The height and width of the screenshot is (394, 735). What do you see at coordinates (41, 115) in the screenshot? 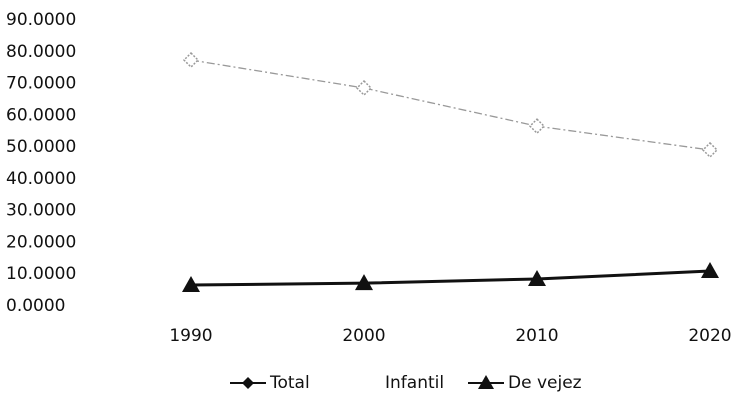
I see `y-tick-label: 60.0000` at bounding box center [41, 115].